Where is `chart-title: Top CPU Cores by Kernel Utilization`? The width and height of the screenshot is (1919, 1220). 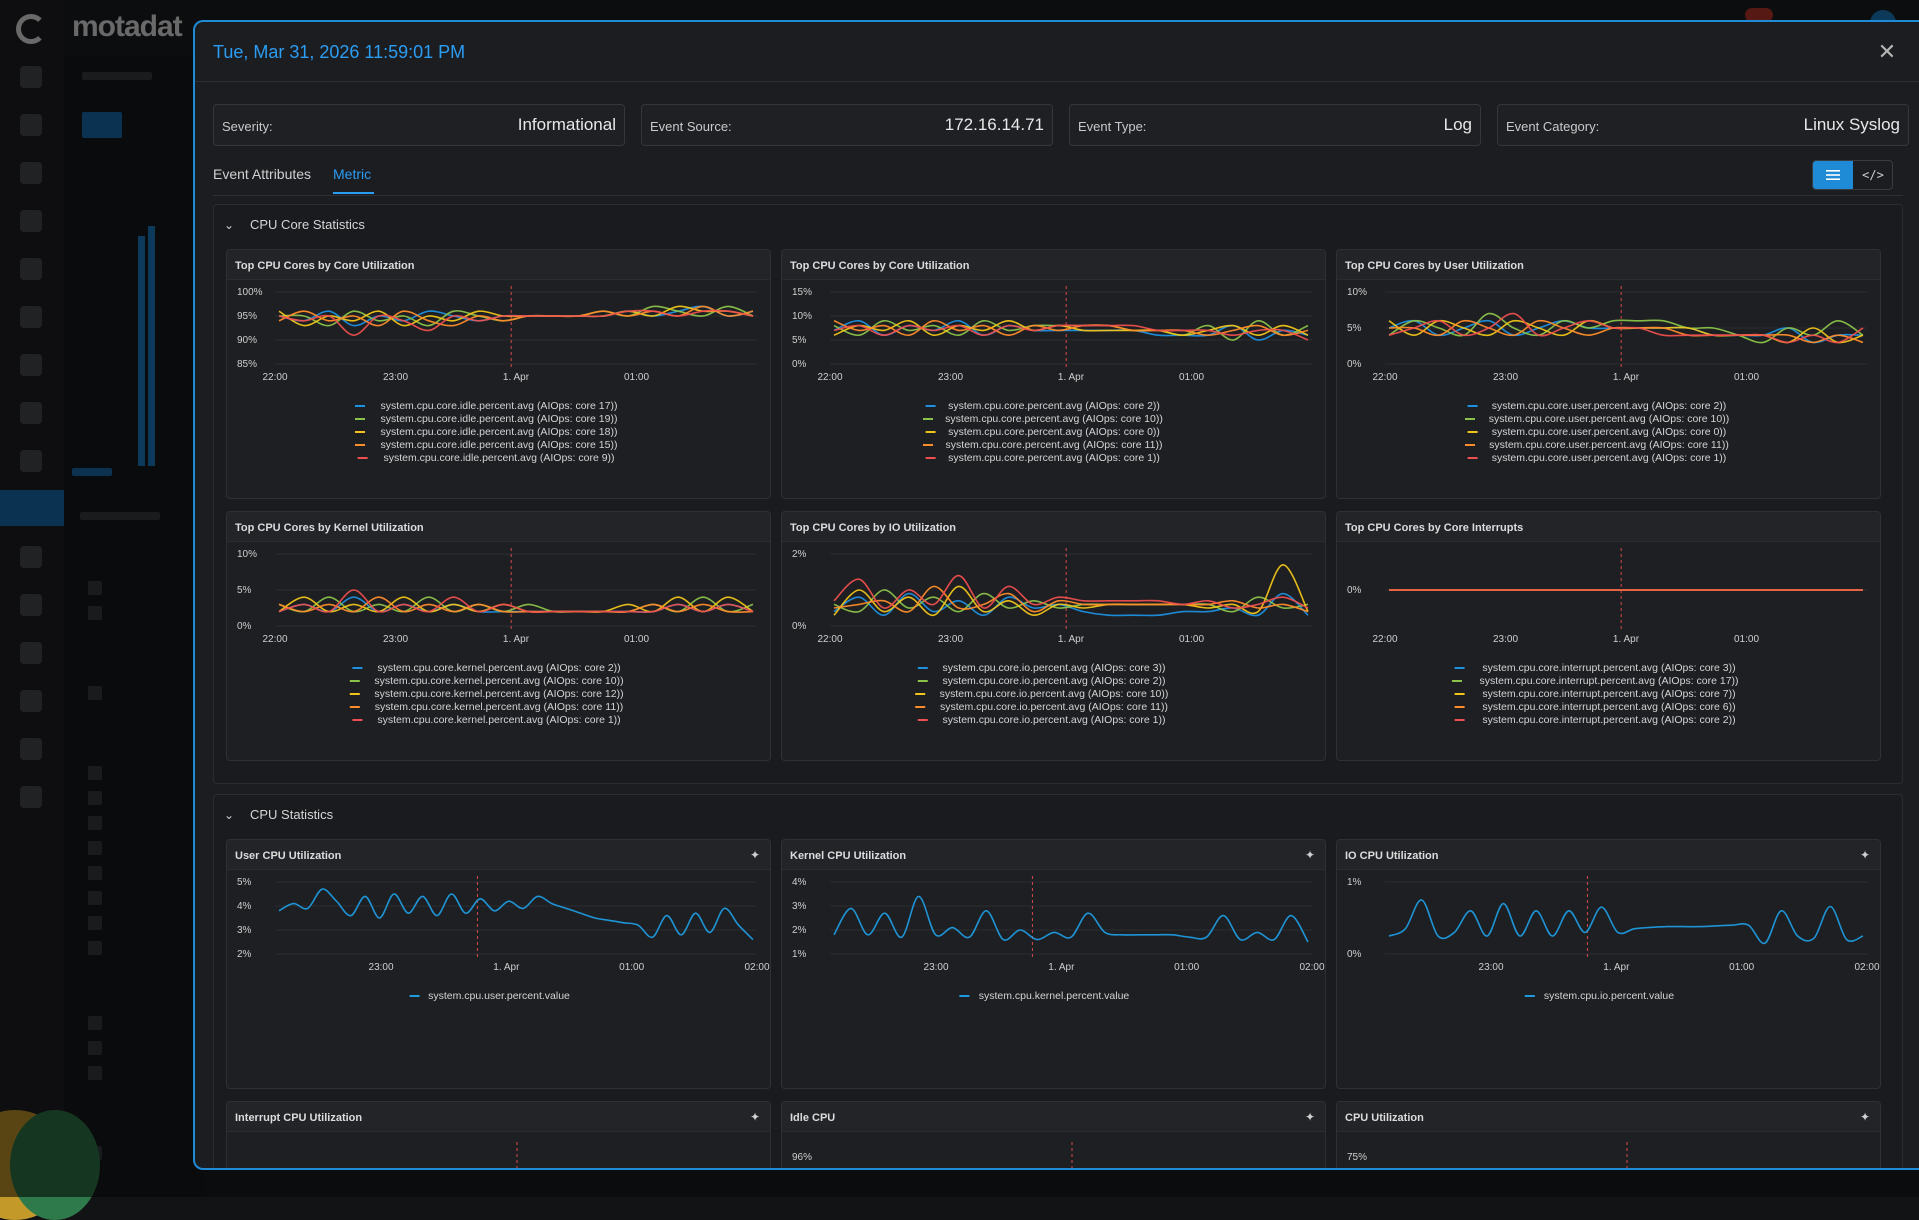
chart-title: Top CPU Cores by Kernel Utilization is located at coordinates (329, 528).